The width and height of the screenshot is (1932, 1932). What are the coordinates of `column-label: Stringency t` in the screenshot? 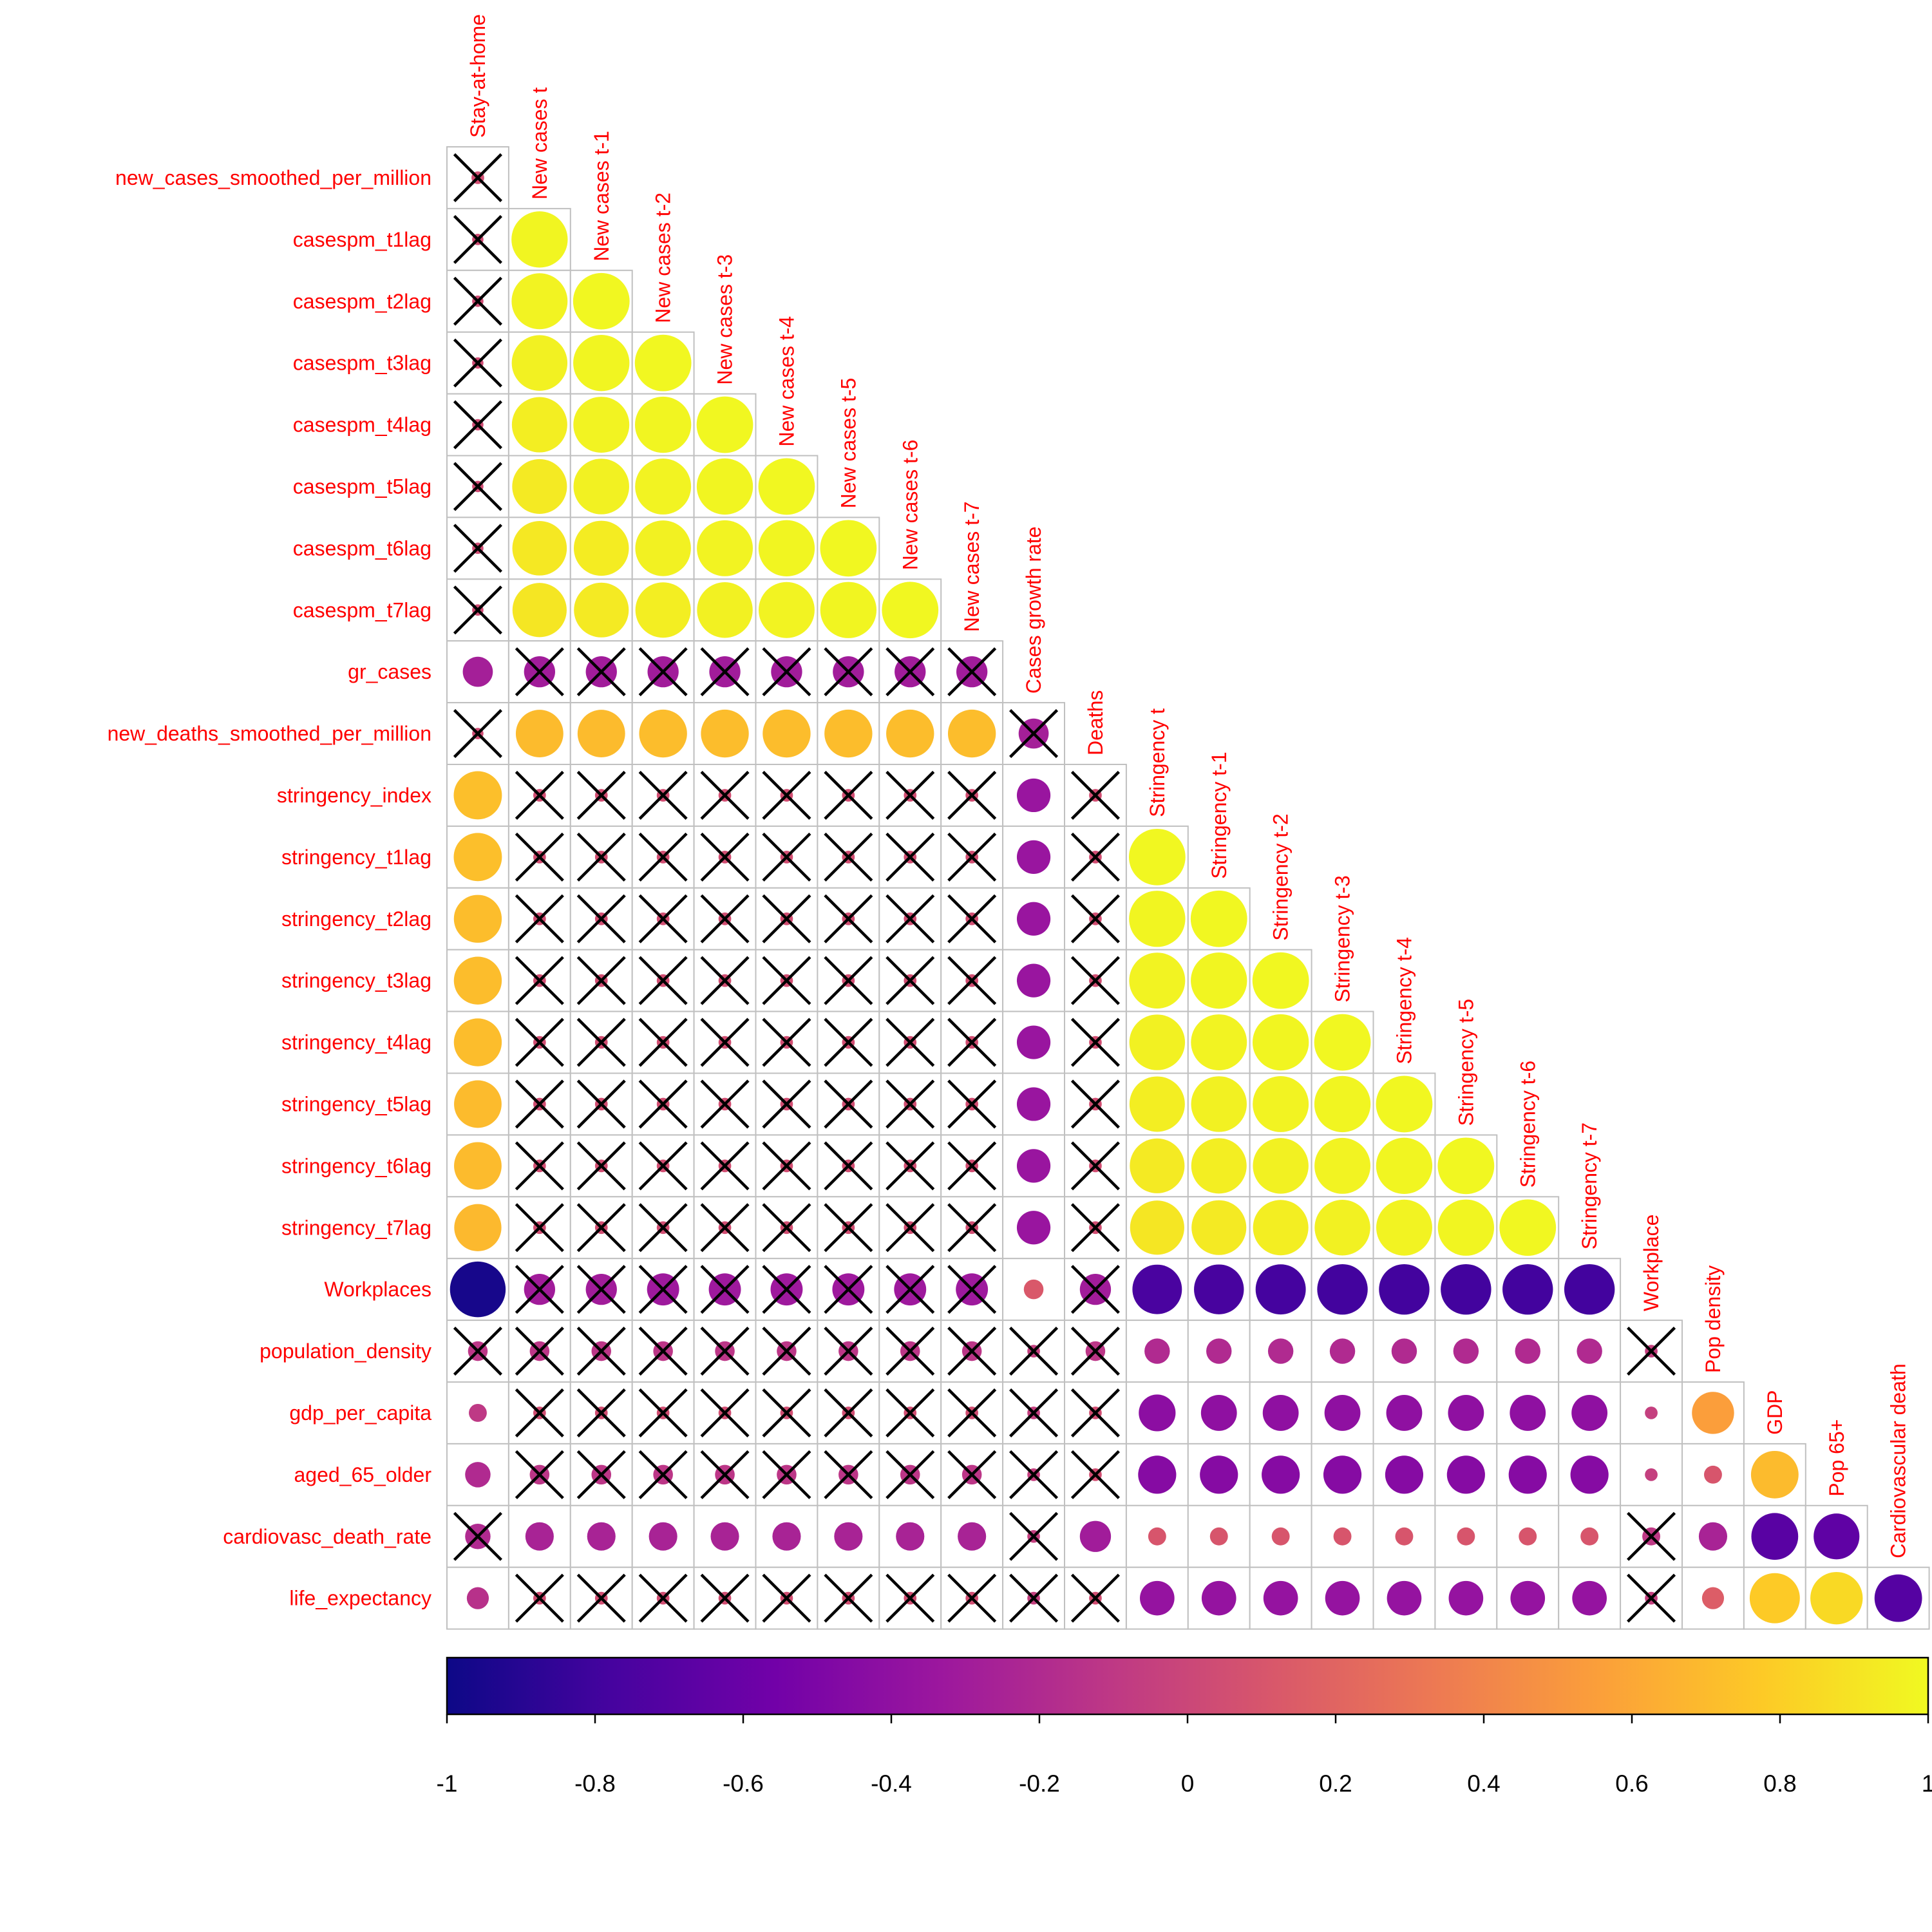 It's located at (1157, 762).